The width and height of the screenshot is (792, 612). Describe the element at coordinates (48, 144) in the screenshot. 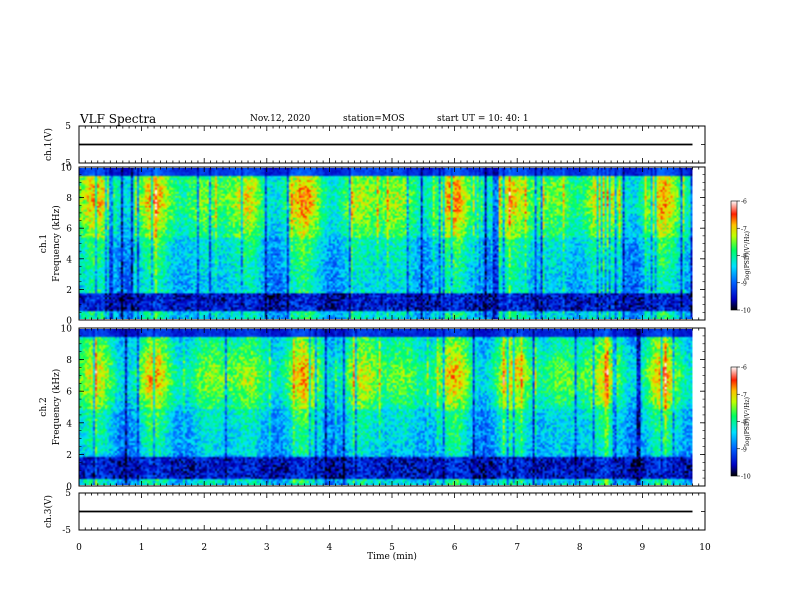

I see `y-axis-label: ch.1(V)` at that location.